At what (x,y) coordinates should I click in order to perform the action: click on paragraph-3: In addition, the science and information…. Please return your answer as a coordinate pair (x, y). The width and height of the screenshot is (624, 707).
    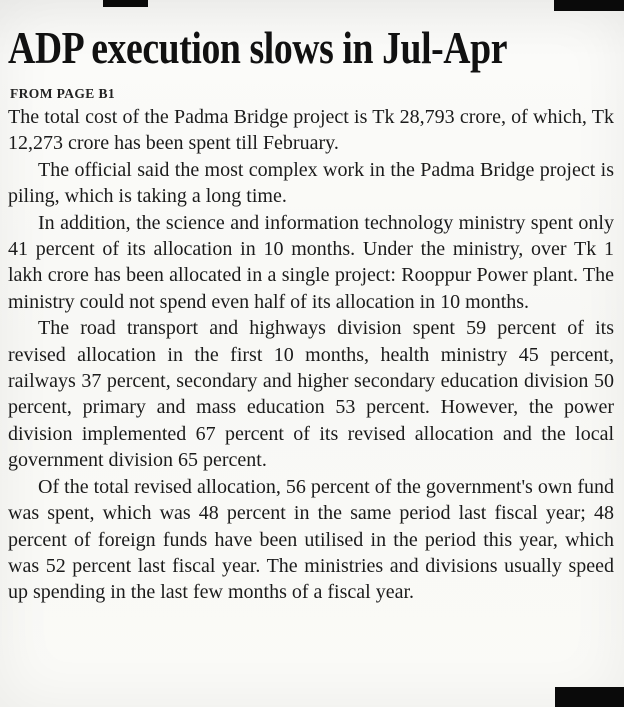
    Looking at the image, I should click on (311, 262).